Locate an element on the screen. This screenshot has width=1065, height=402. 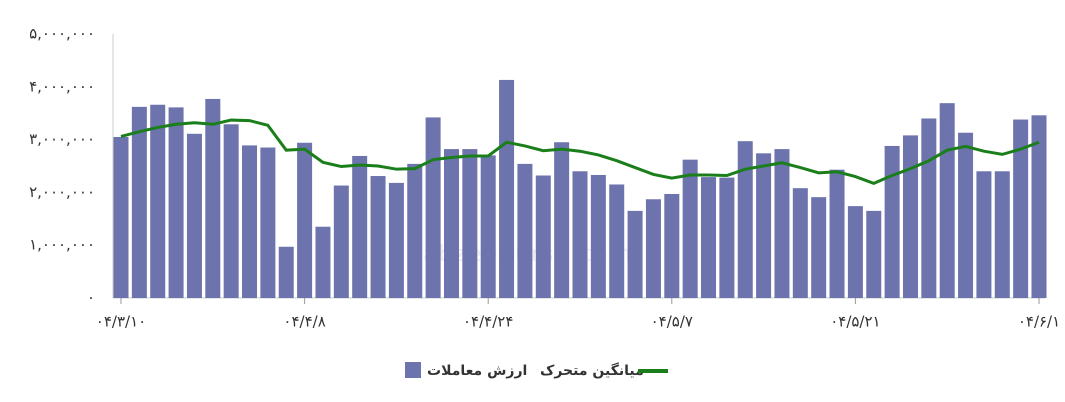
x-tick-label: ۰۴/۴/۲۴ is located at coordinates (488, 322).